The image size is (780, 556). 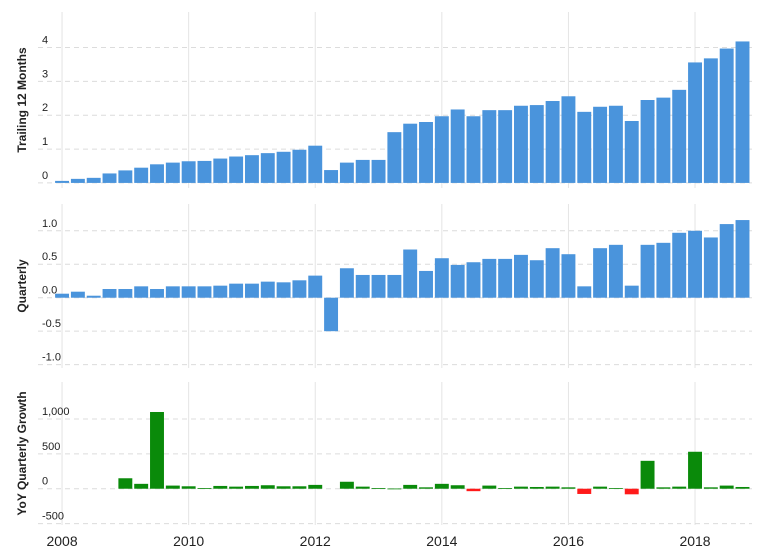 I want to click on y-tick-label: 3, so click(x=45, y=74).